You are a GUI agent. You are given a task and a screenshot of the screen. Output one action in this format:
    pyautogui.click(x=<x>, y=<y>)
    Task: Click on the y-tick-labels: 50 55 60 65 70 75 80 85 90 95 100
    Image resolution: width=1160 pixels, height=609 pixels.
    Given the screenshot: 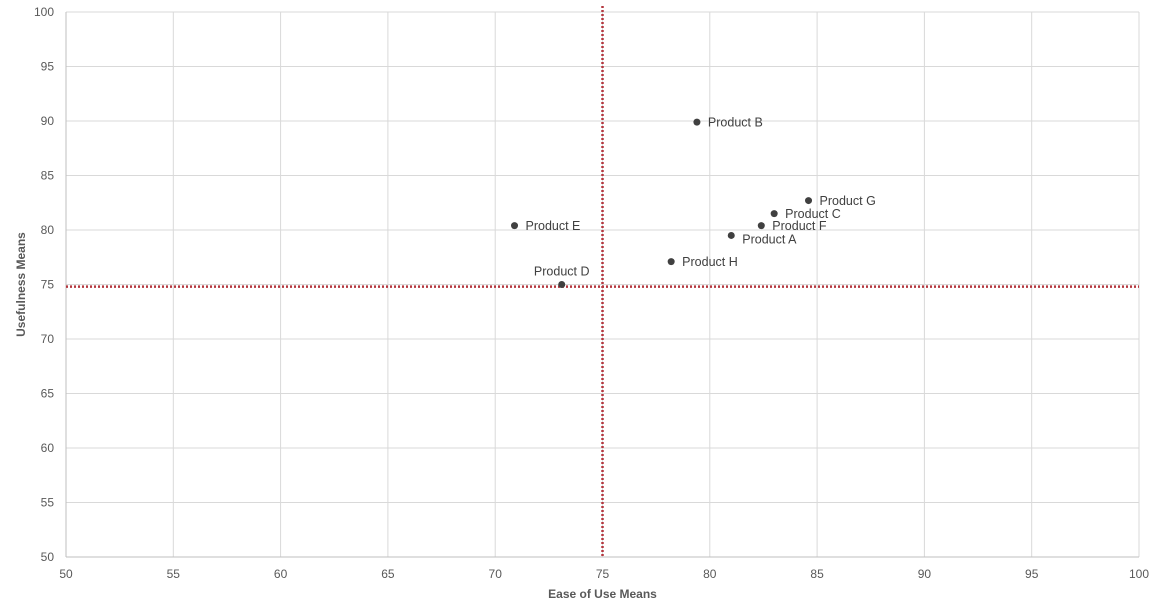 What is the action you would take?
    pyautogui.click(x=44, y=284)
    